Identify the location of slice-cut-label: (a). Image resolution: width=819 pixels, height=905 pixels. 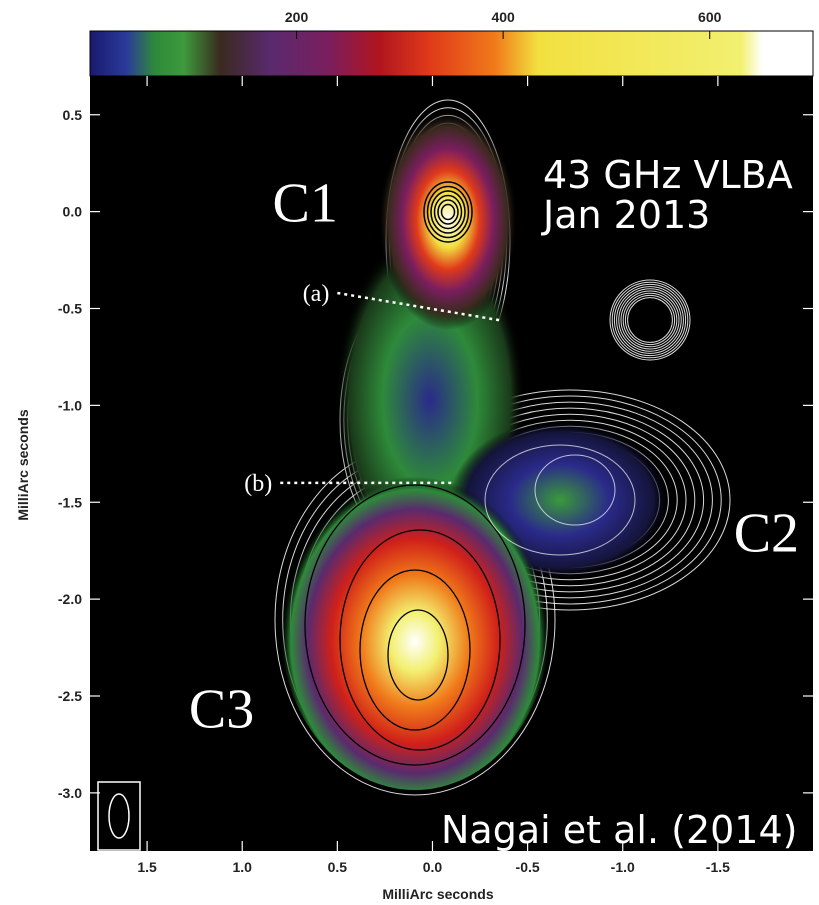
(316, 294).